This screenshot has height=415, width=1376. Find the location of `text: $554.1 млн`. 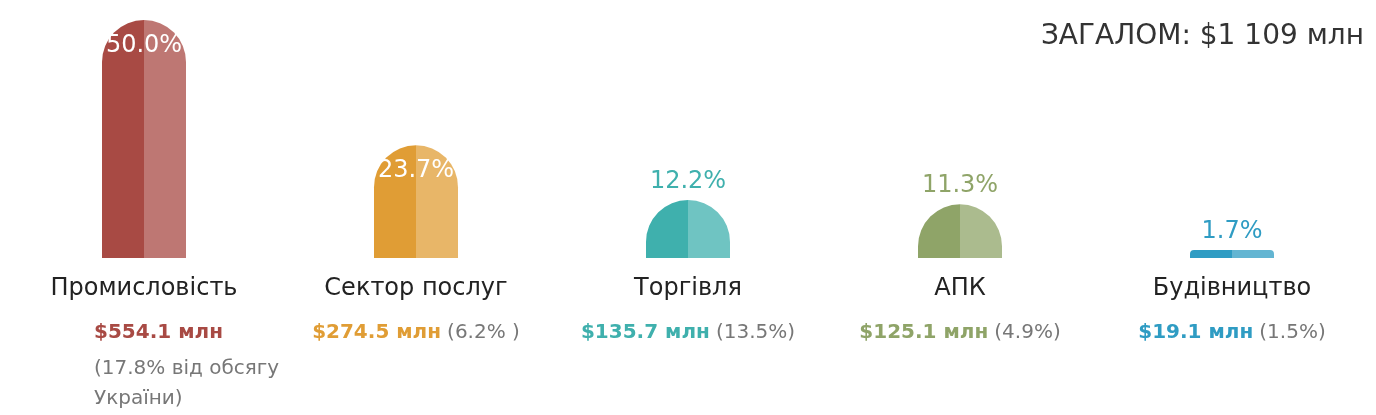

text: $554.1 млн is located at coordinates (158, 331).